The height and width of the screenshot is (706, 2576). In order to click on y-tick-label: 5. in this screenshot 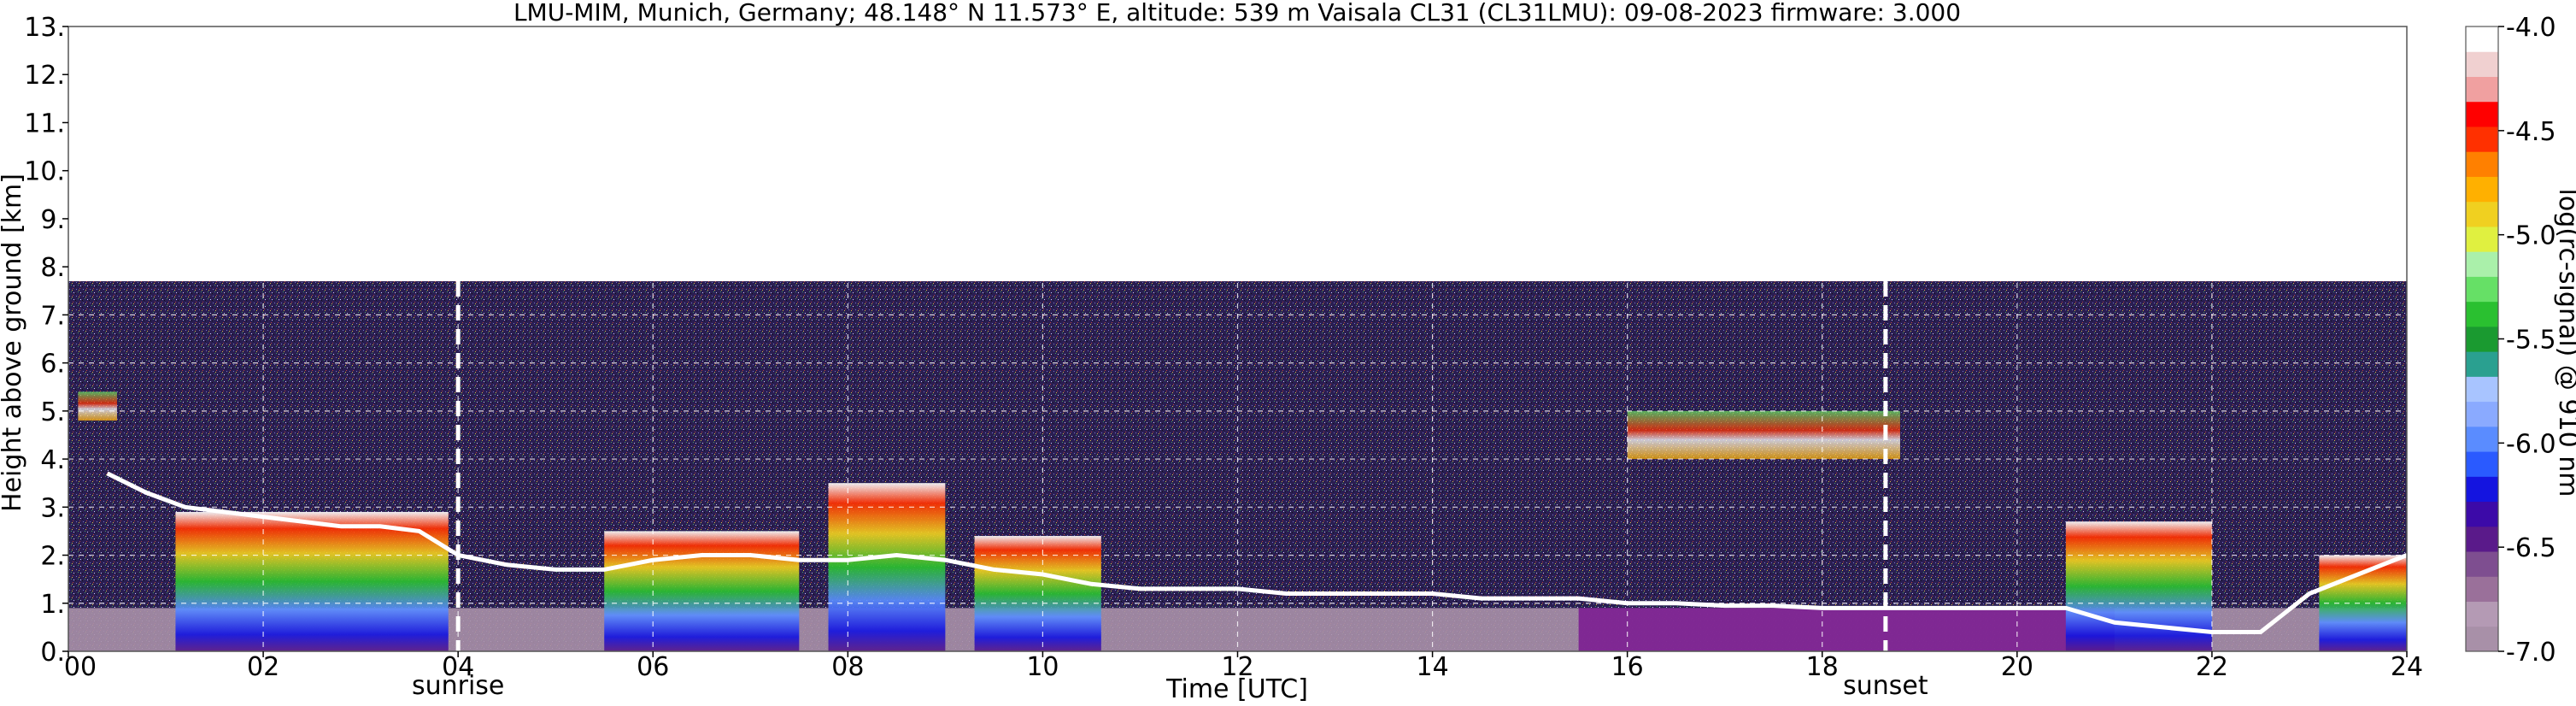, I will do `click(52, 412)`.